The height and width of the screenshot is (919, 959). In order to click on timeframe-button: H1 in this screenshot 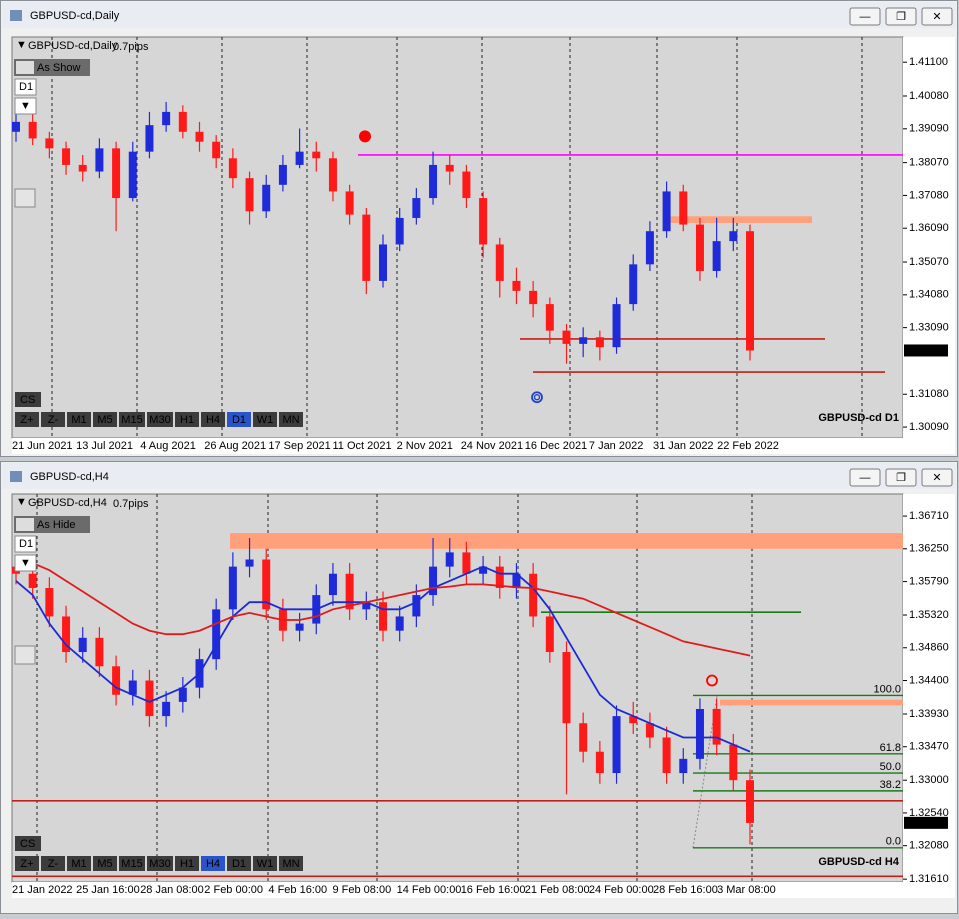, I will do `click(187, 863)`.